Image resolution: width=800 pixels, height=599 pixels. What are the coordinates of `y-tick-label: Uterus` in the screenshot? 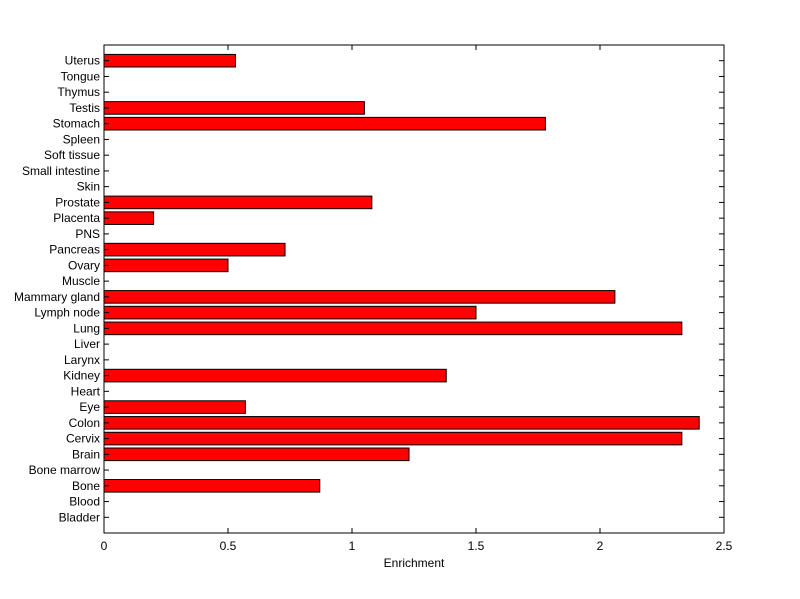 It's located at (82, 61).